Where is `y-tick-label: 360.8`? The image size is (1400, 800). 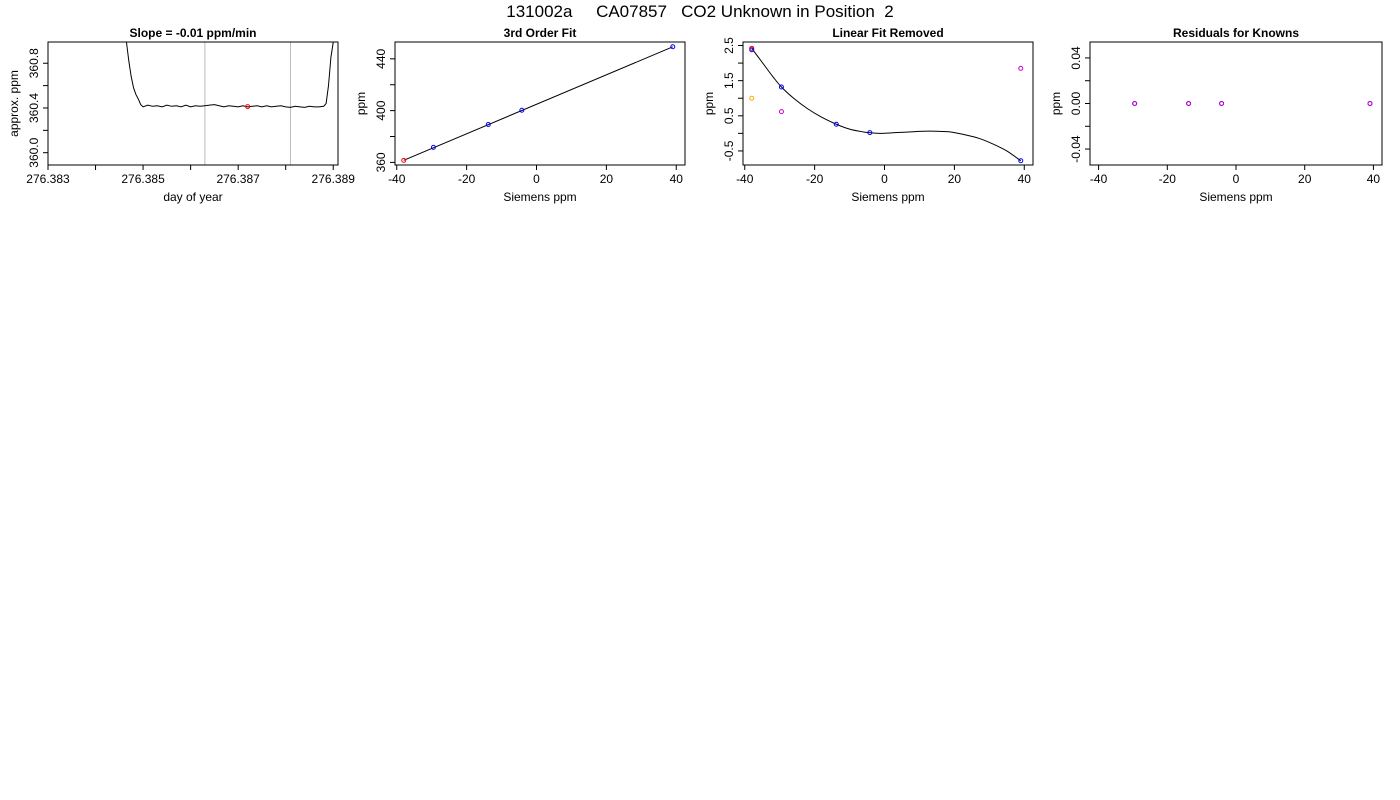 y-tick-label: 360.8 is located at coordinates (34, 63).